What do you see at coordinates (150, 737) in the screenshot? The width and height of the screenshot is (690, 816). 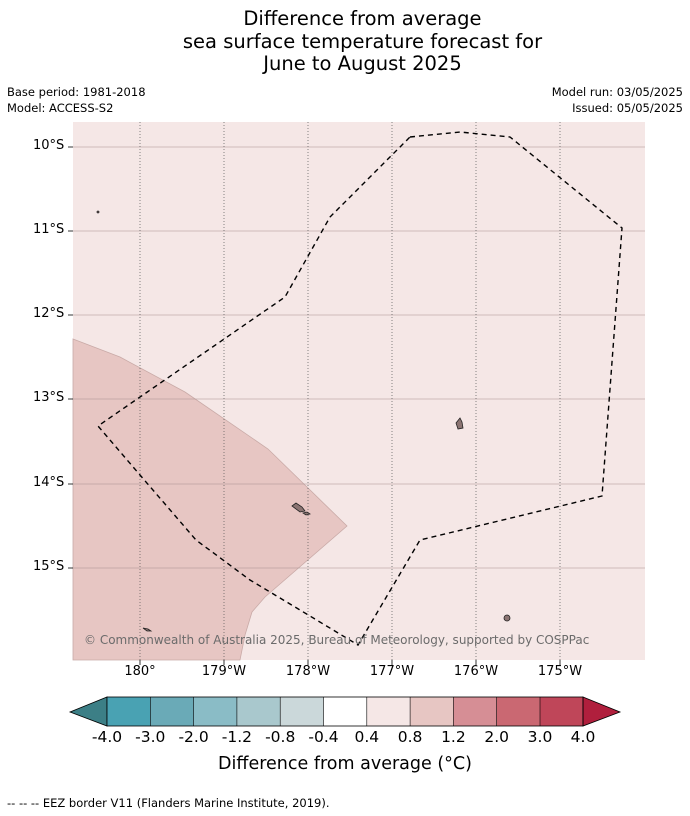 I see `colorbar-tick: -3.0` at bounding box center [150, 737].